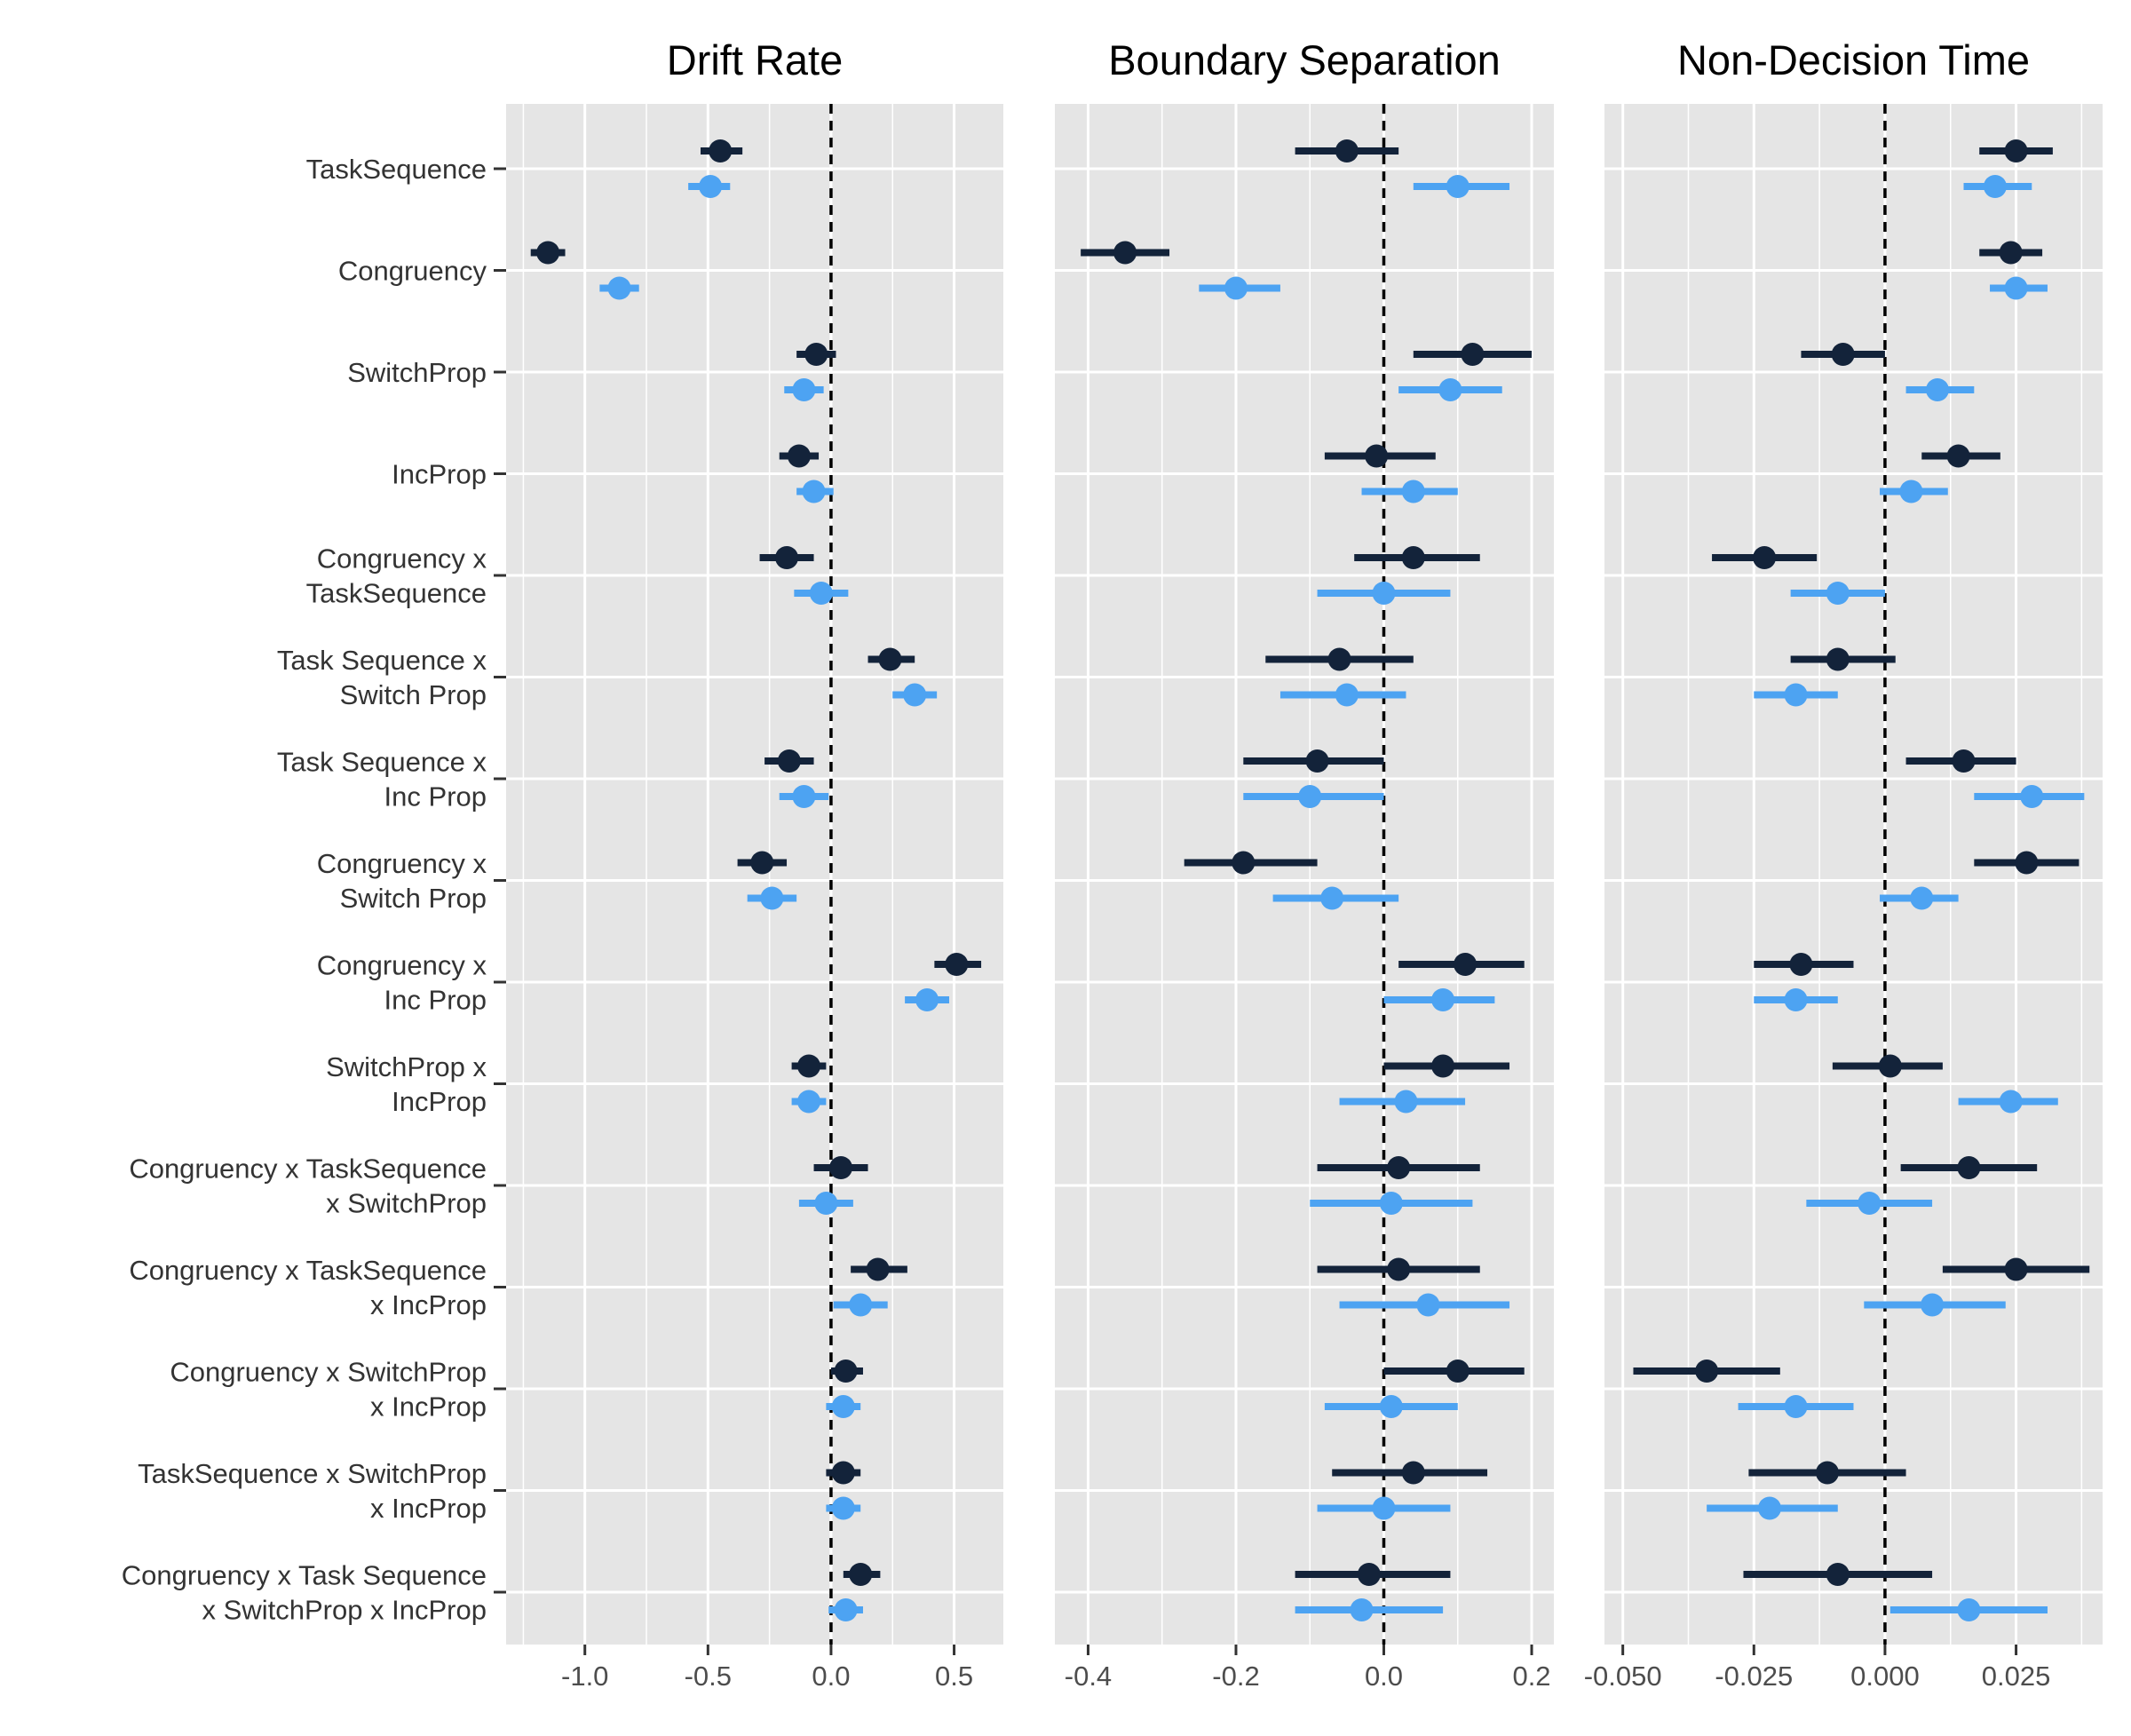  I want to click on term-label: x SwitchProp, so click(407, 1203).